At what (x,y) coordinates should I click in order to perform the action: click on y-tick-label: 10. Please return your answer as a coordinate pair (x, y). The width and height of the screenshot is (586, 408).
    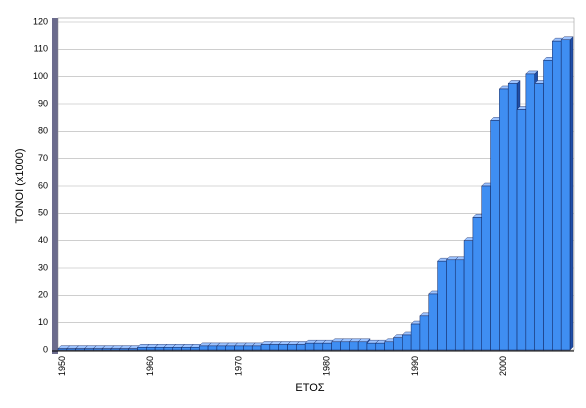
    Looking at the image, I should click on (43, 322).